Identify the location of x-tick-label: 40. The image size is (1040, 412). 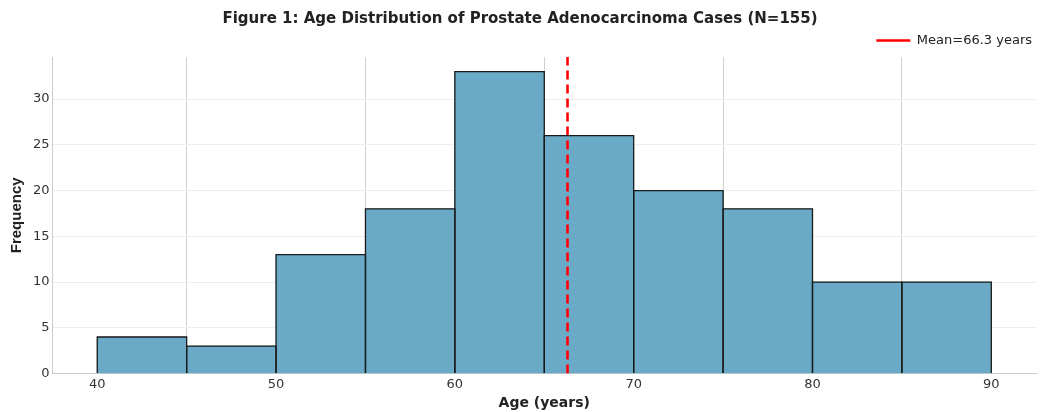
(97, 383).